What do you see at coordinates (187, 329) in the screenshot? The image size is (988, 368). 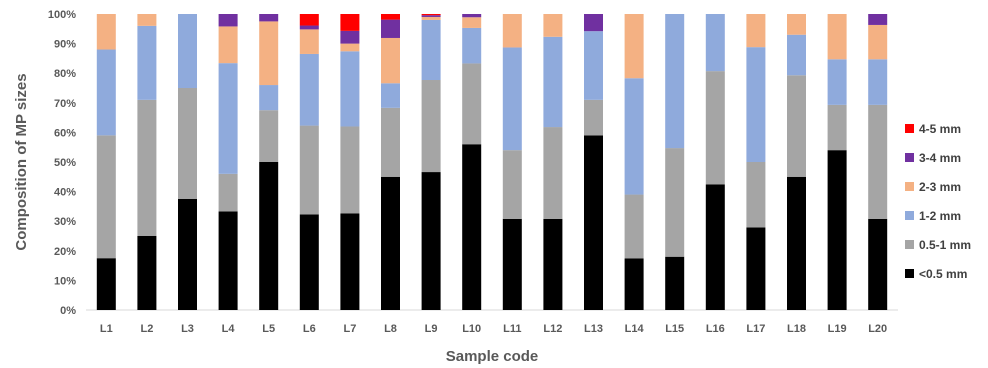 I see `x-tick-label: L3` at bounding box center [187, 329].